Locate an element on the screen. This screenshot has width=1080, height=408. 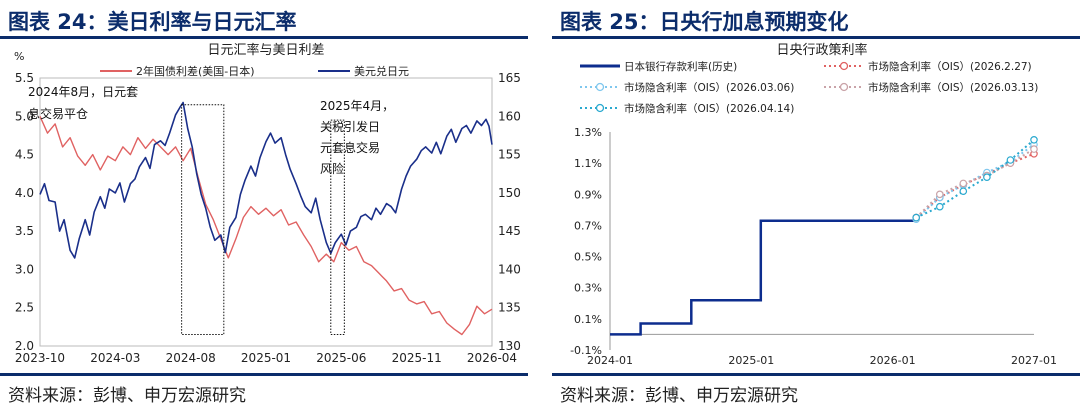
x-tick-label: 2027-01 is located at coordinates (1034, 360).